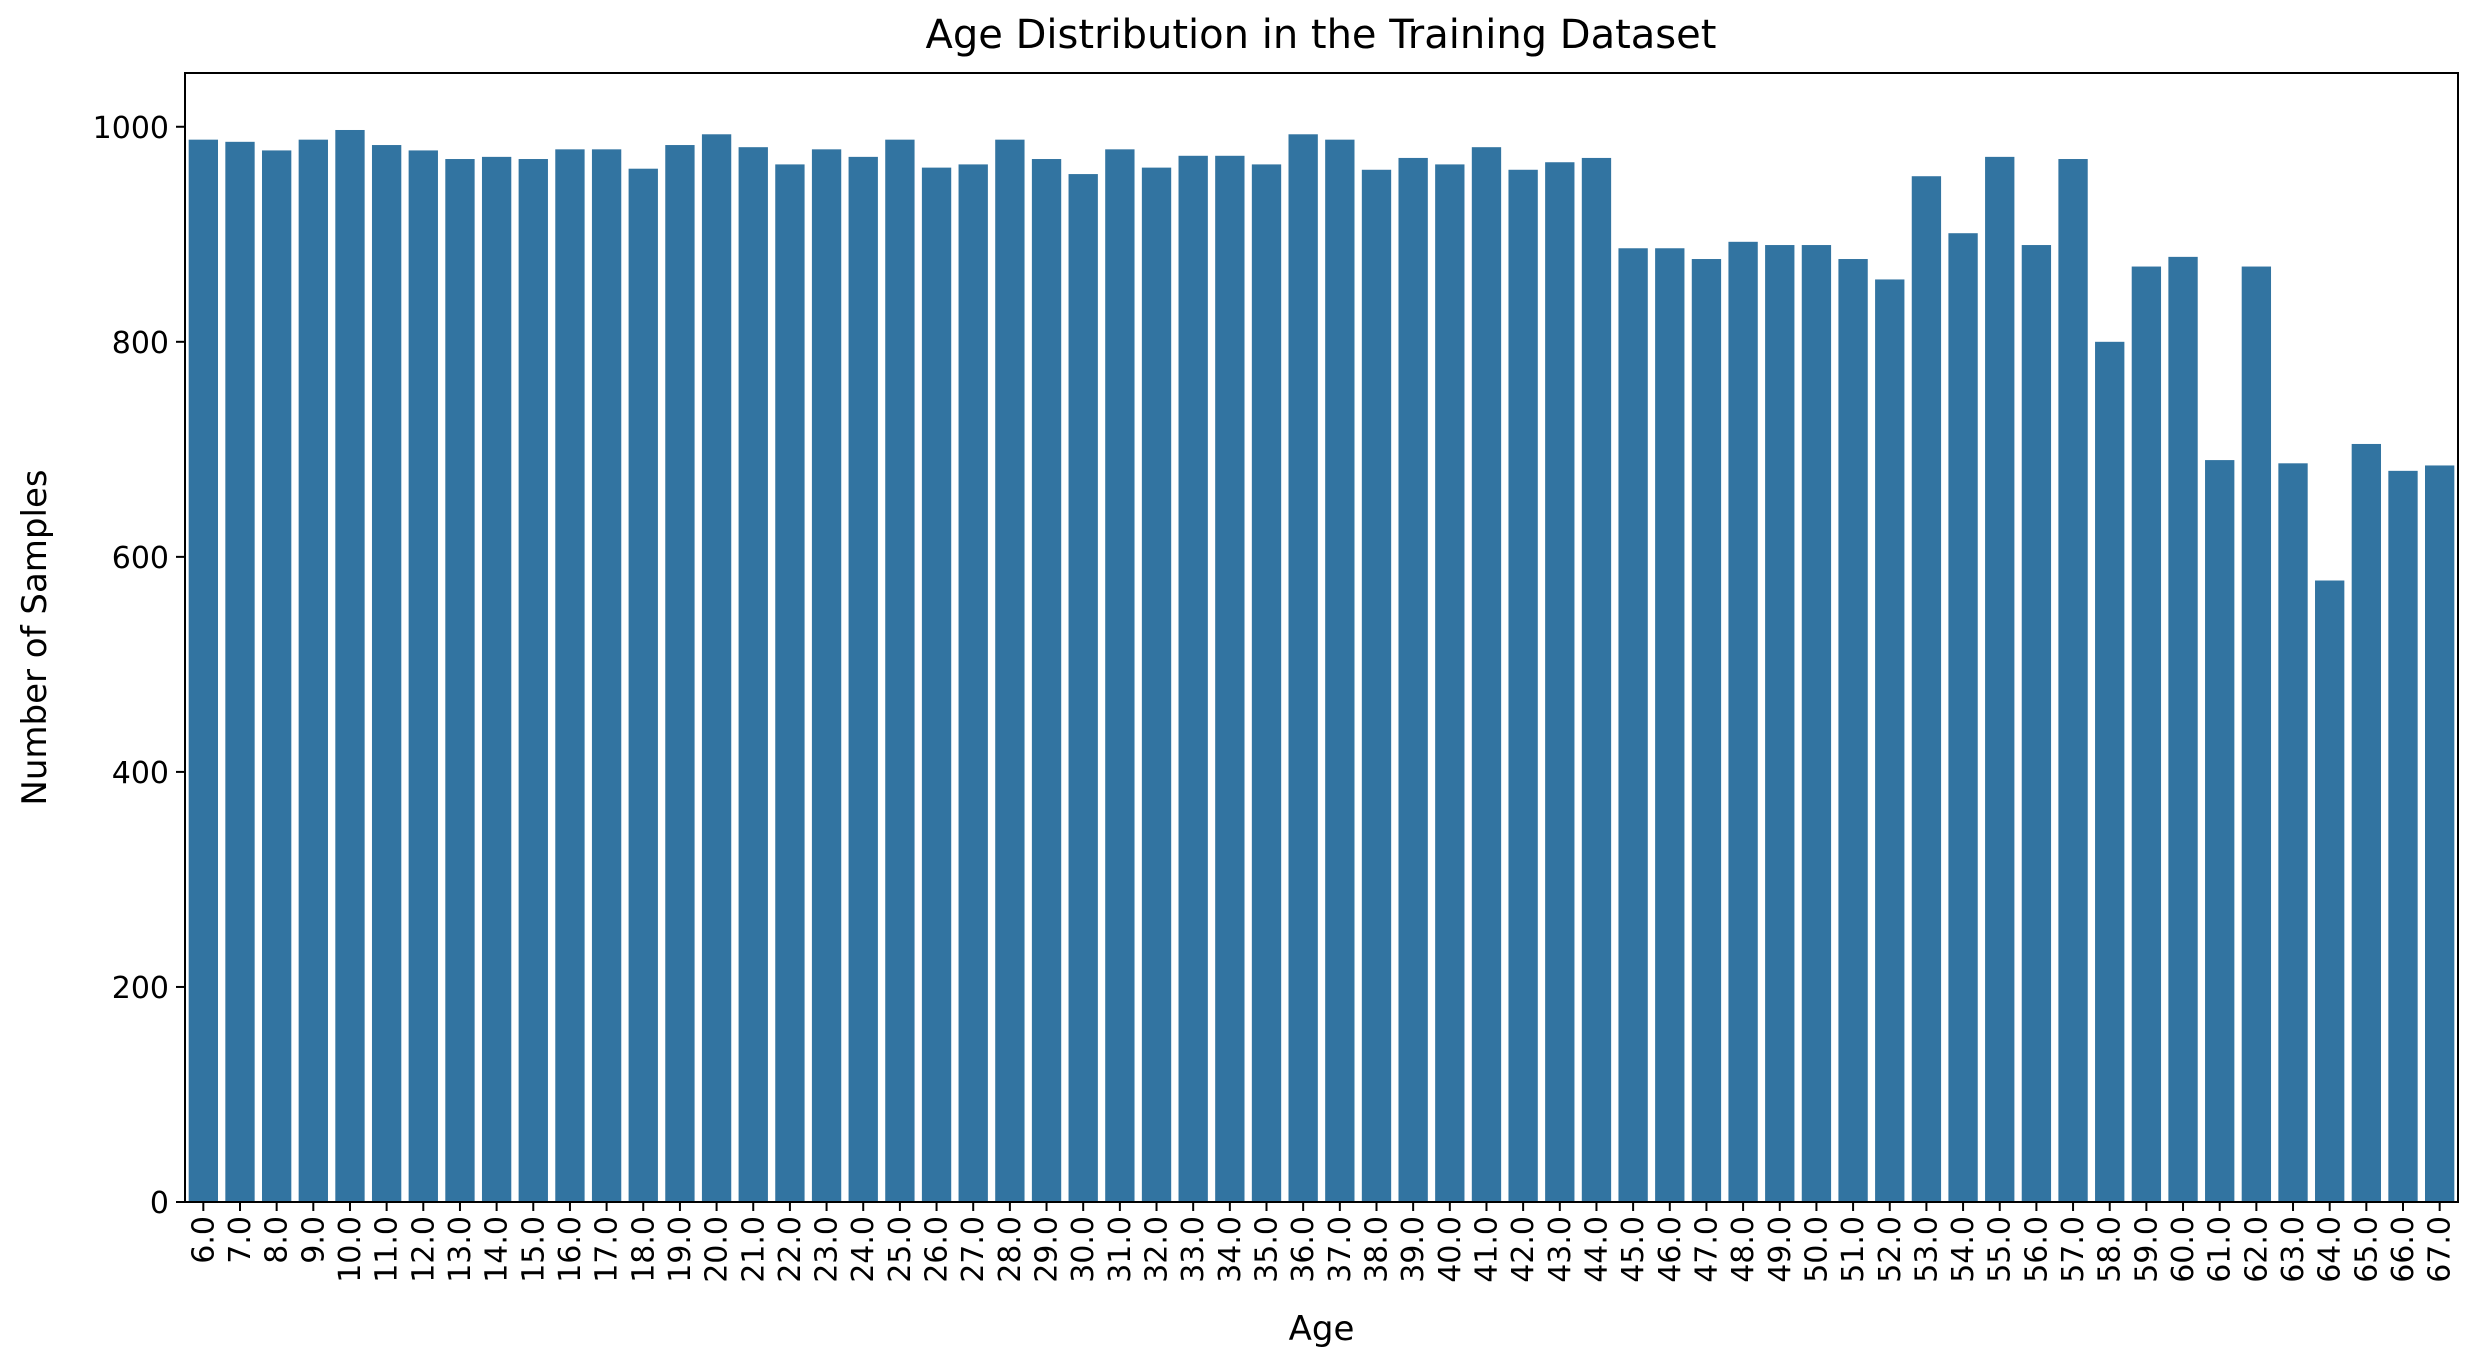 The width and height of the screenshot is (2471, 1356). I want to click on y-tick-label-0: 0, so click(159, 1203).